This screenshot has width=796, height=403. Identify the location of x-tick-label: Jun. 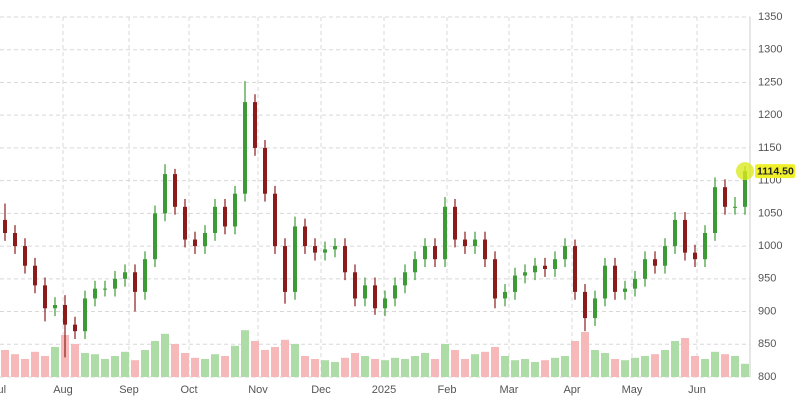
(697, 390).